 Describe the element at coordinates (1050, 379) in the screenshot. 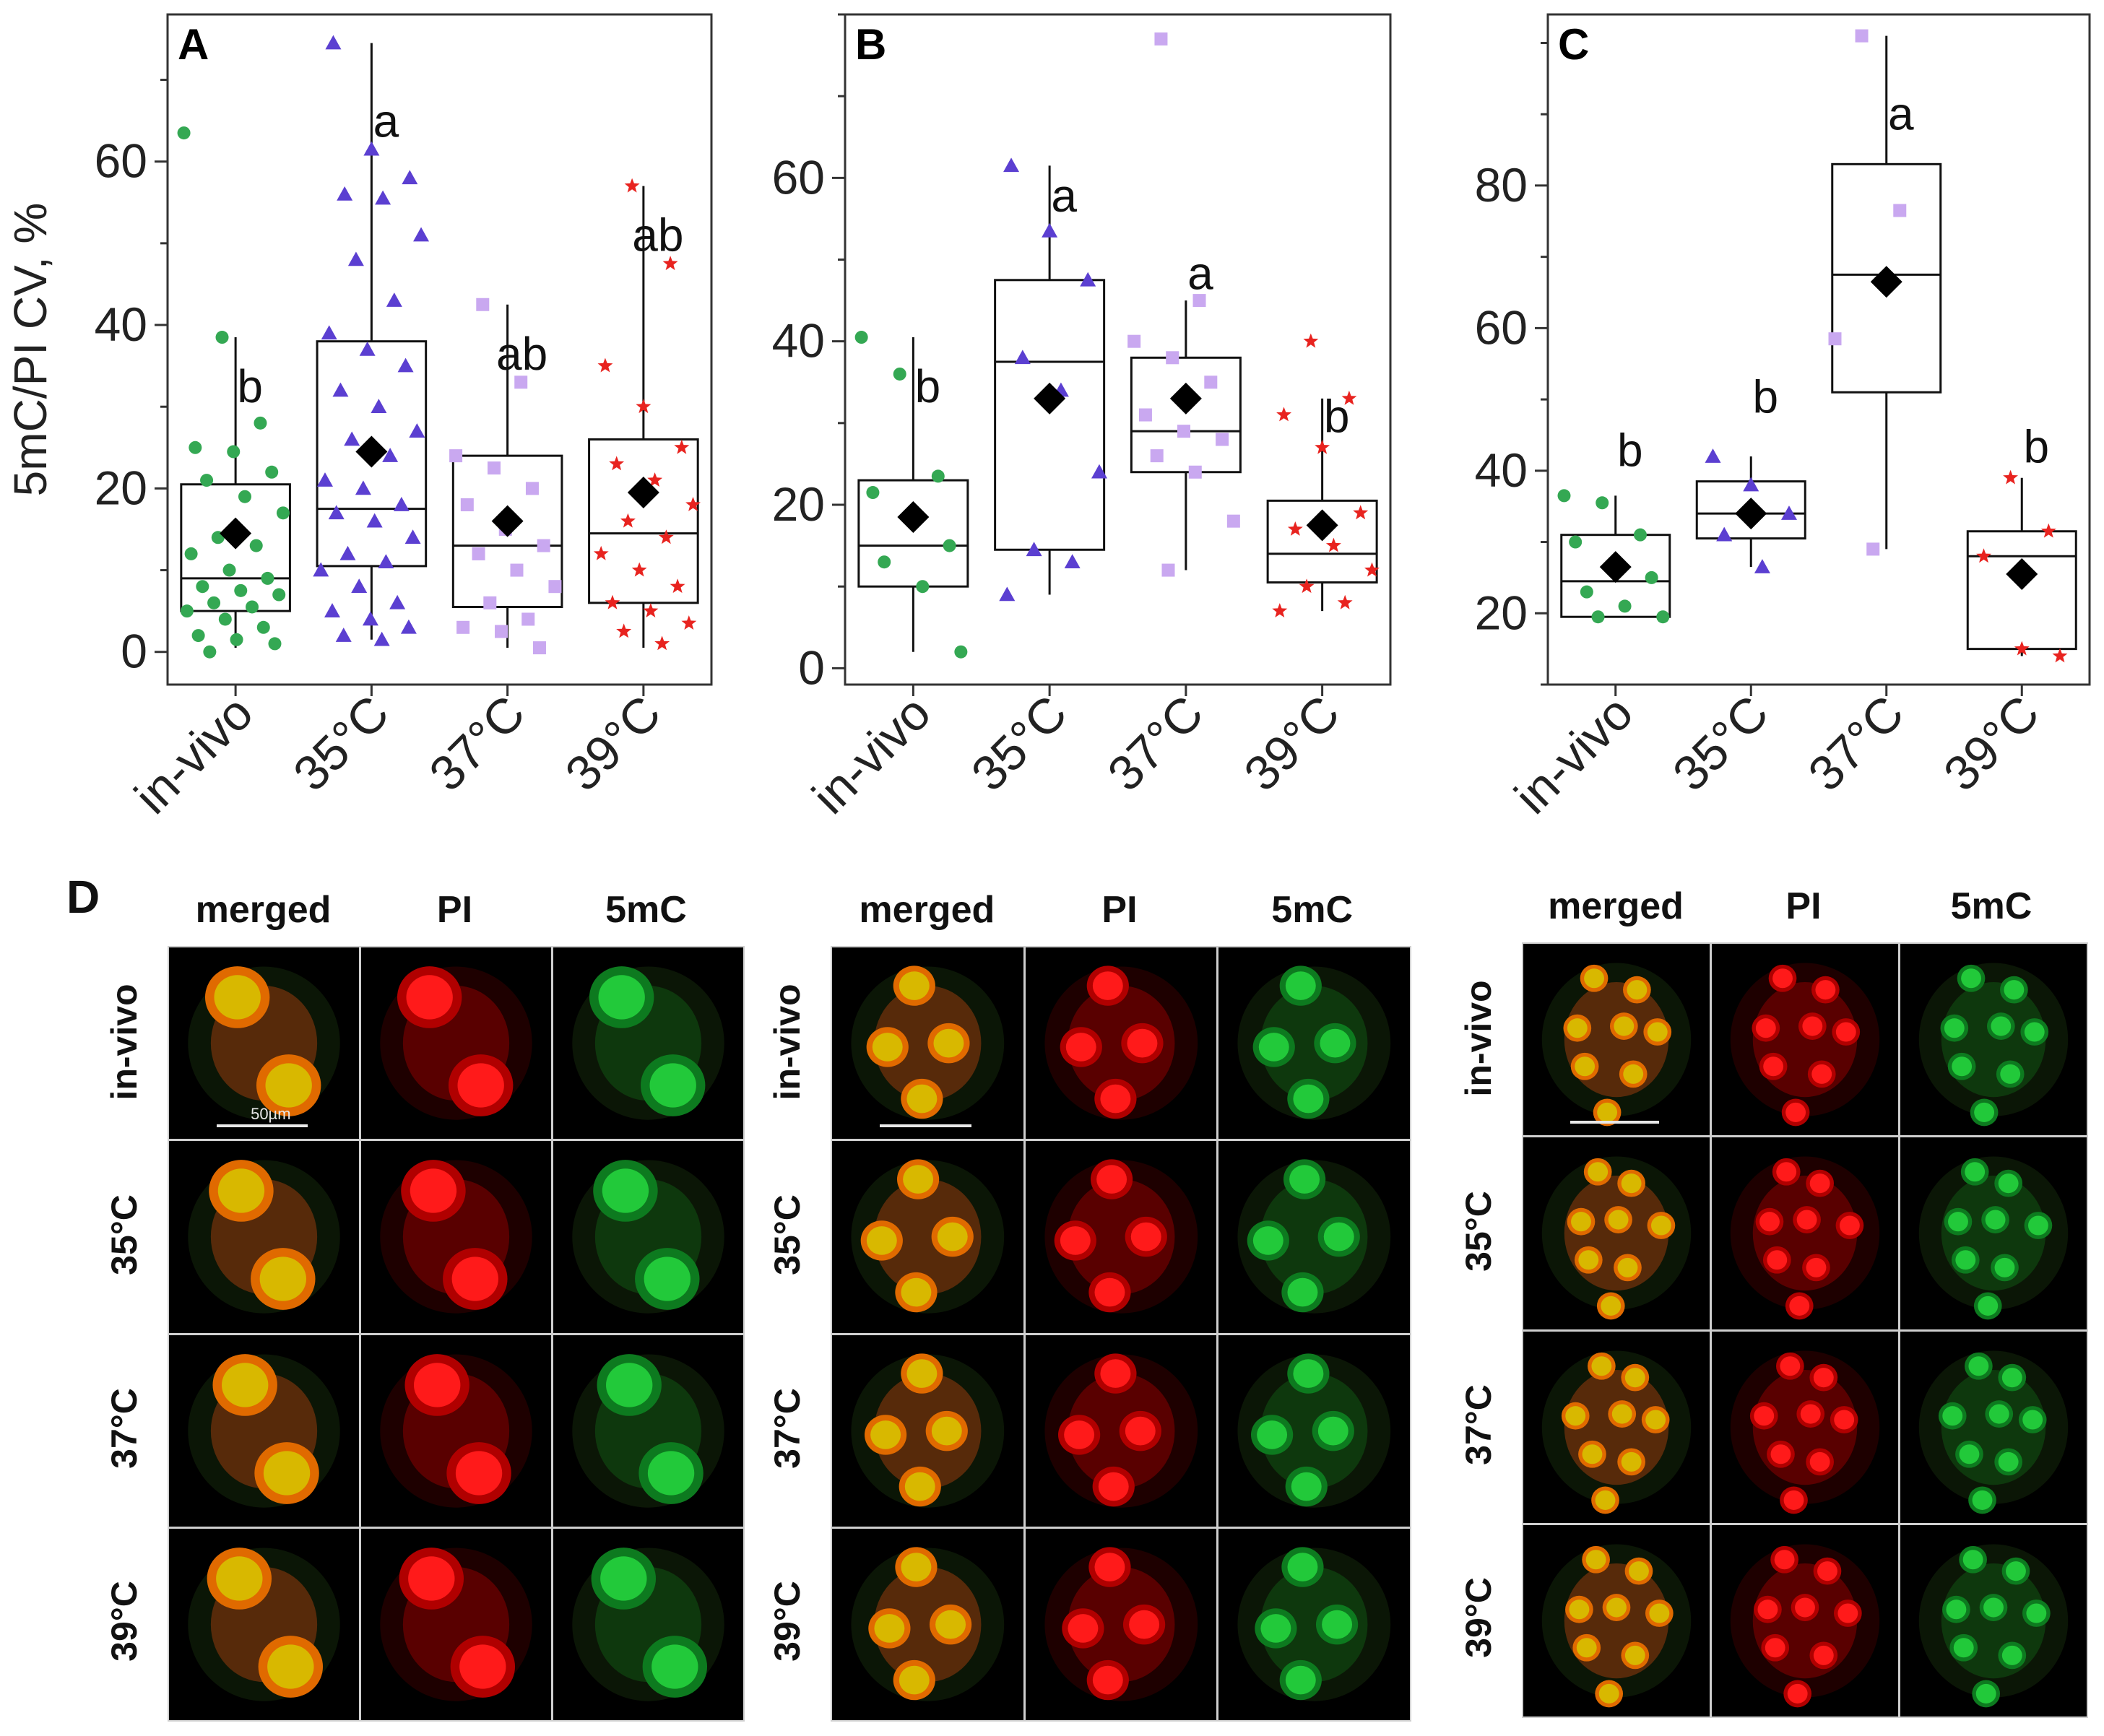

I see `box-35°C: a` at that location.